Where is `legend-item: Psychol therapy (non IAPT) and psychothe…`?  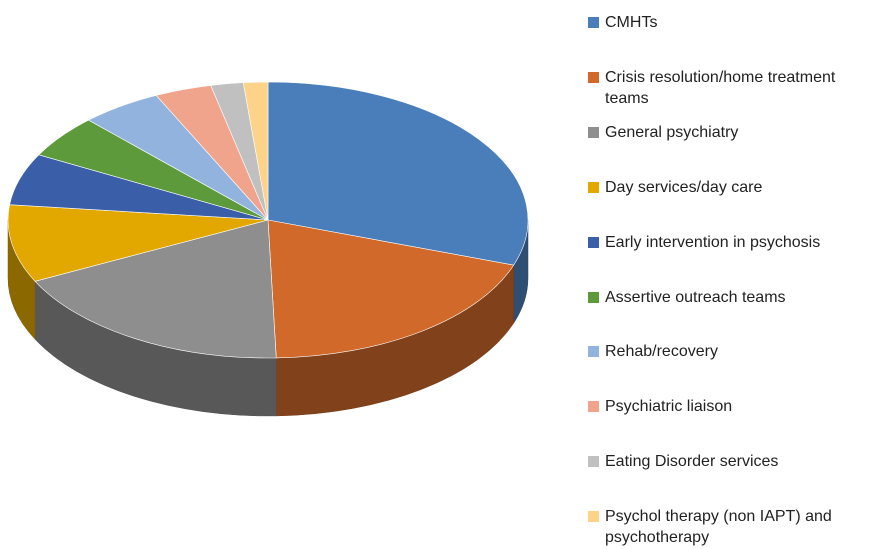 legend-item: Psychol therapy (non IAPT) and psychothe… is located at coordinates (734, 527).